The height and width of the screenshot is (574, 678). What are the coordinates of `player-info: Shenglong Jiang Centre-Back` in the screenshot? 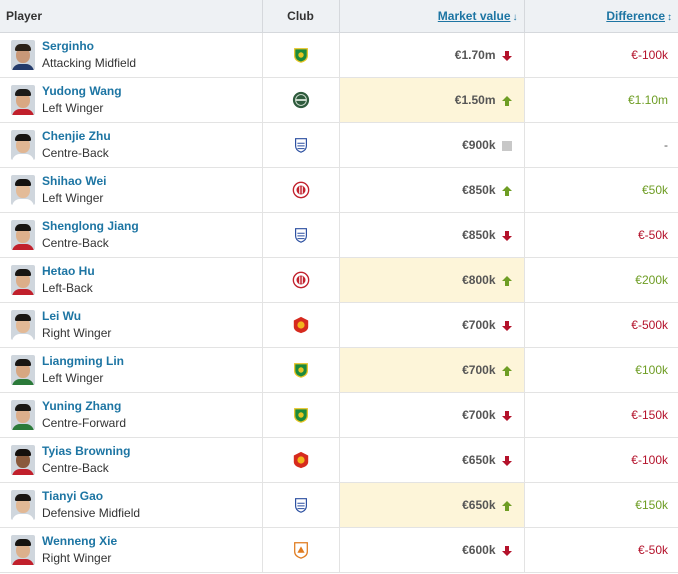 It's located at (131, 235).